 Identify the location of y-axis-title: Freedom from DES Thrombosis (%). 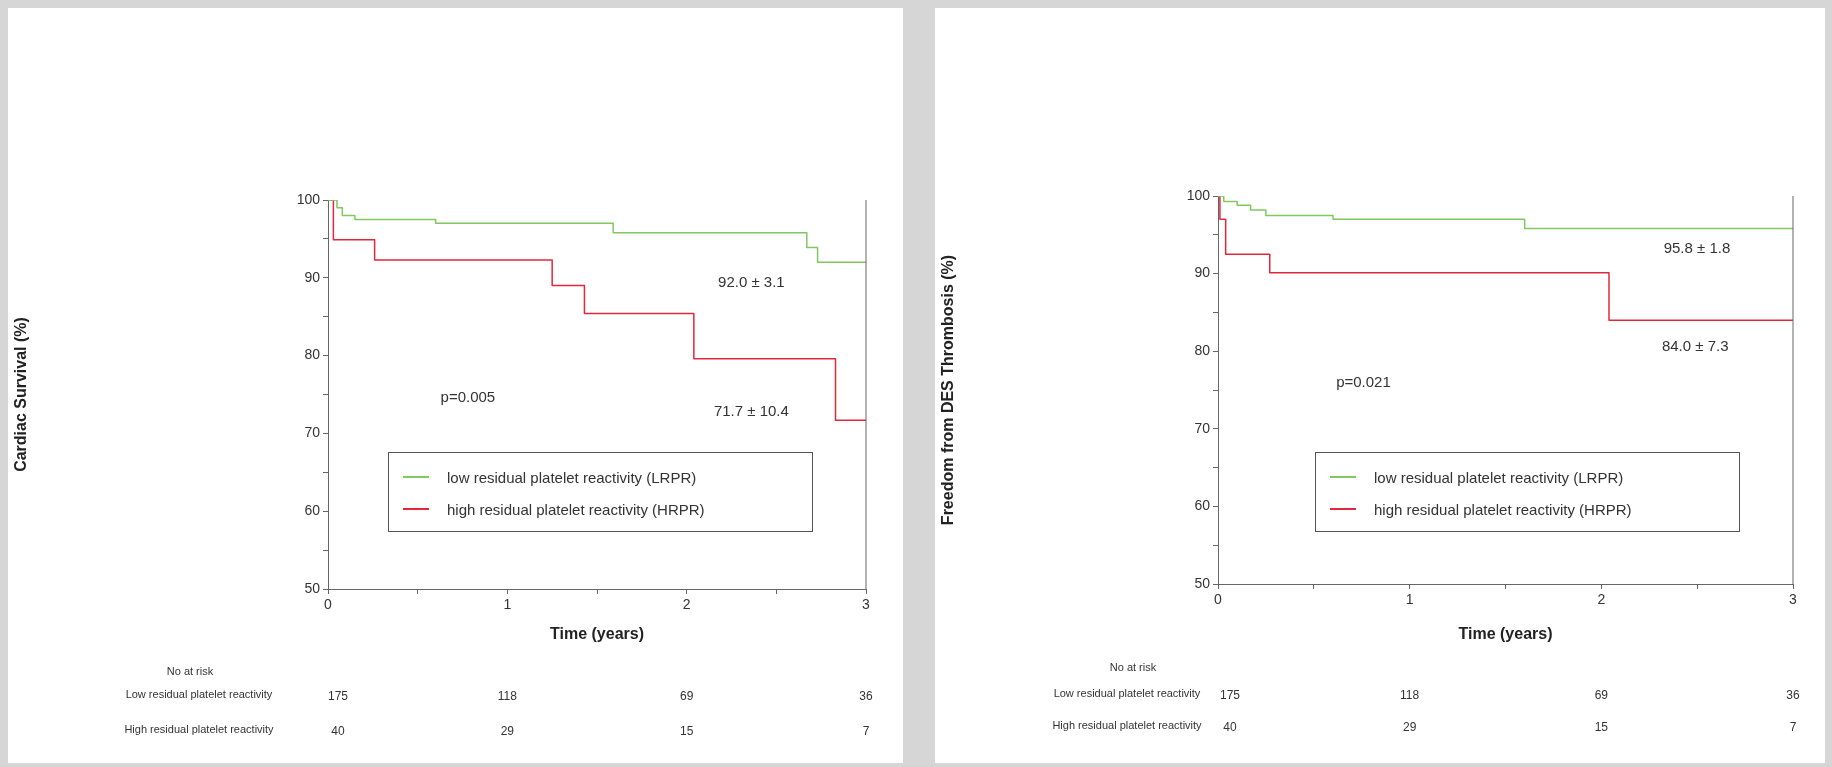
(948, 390).